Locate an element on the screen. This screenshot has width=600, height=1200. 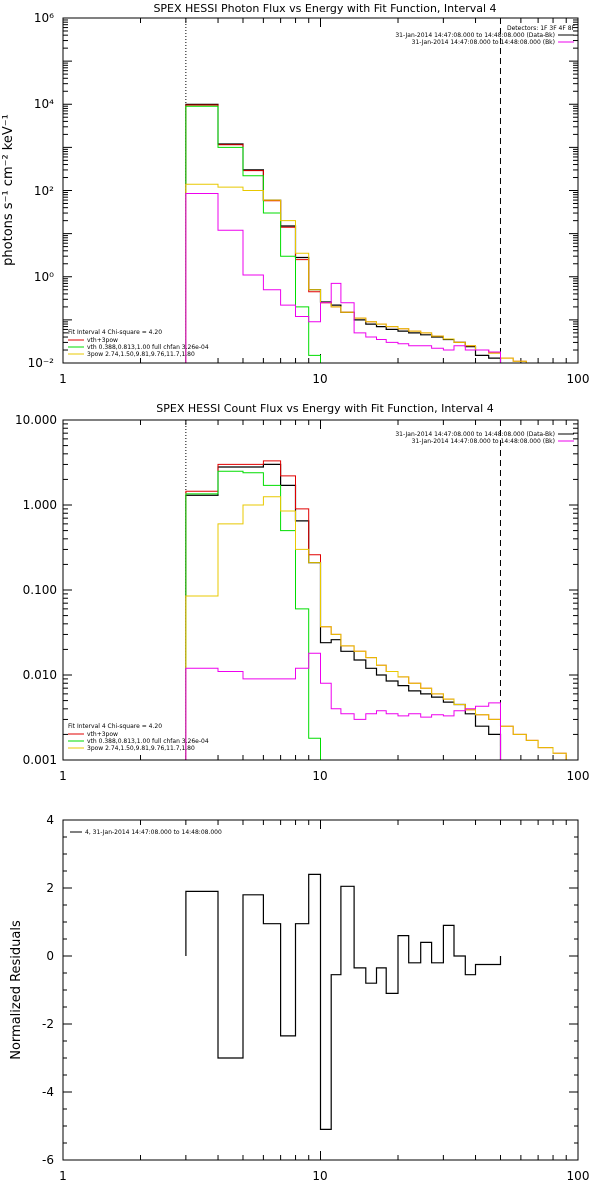
photon-series-vth is located at coordinates (258, 234).